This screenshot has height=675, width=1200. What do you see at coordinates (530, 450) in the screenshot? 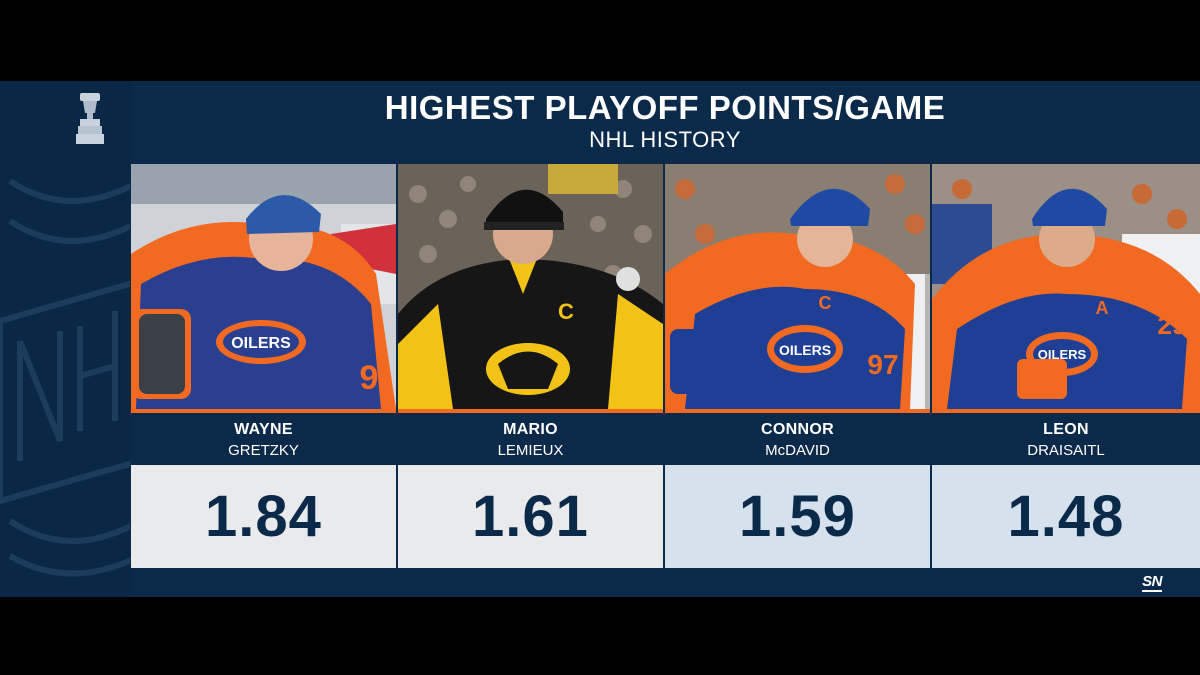
I see `player-last-name: LEMIEUX` at bounding box center [530, 450].